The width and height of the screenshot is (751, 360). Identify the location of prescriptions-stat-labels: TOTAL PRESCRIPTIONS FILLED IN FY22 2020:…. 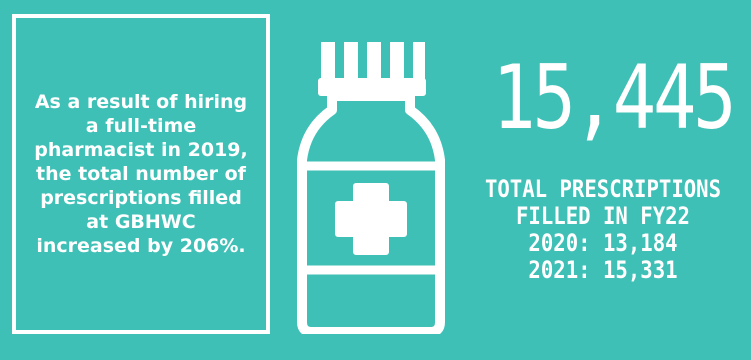
(603, 230).